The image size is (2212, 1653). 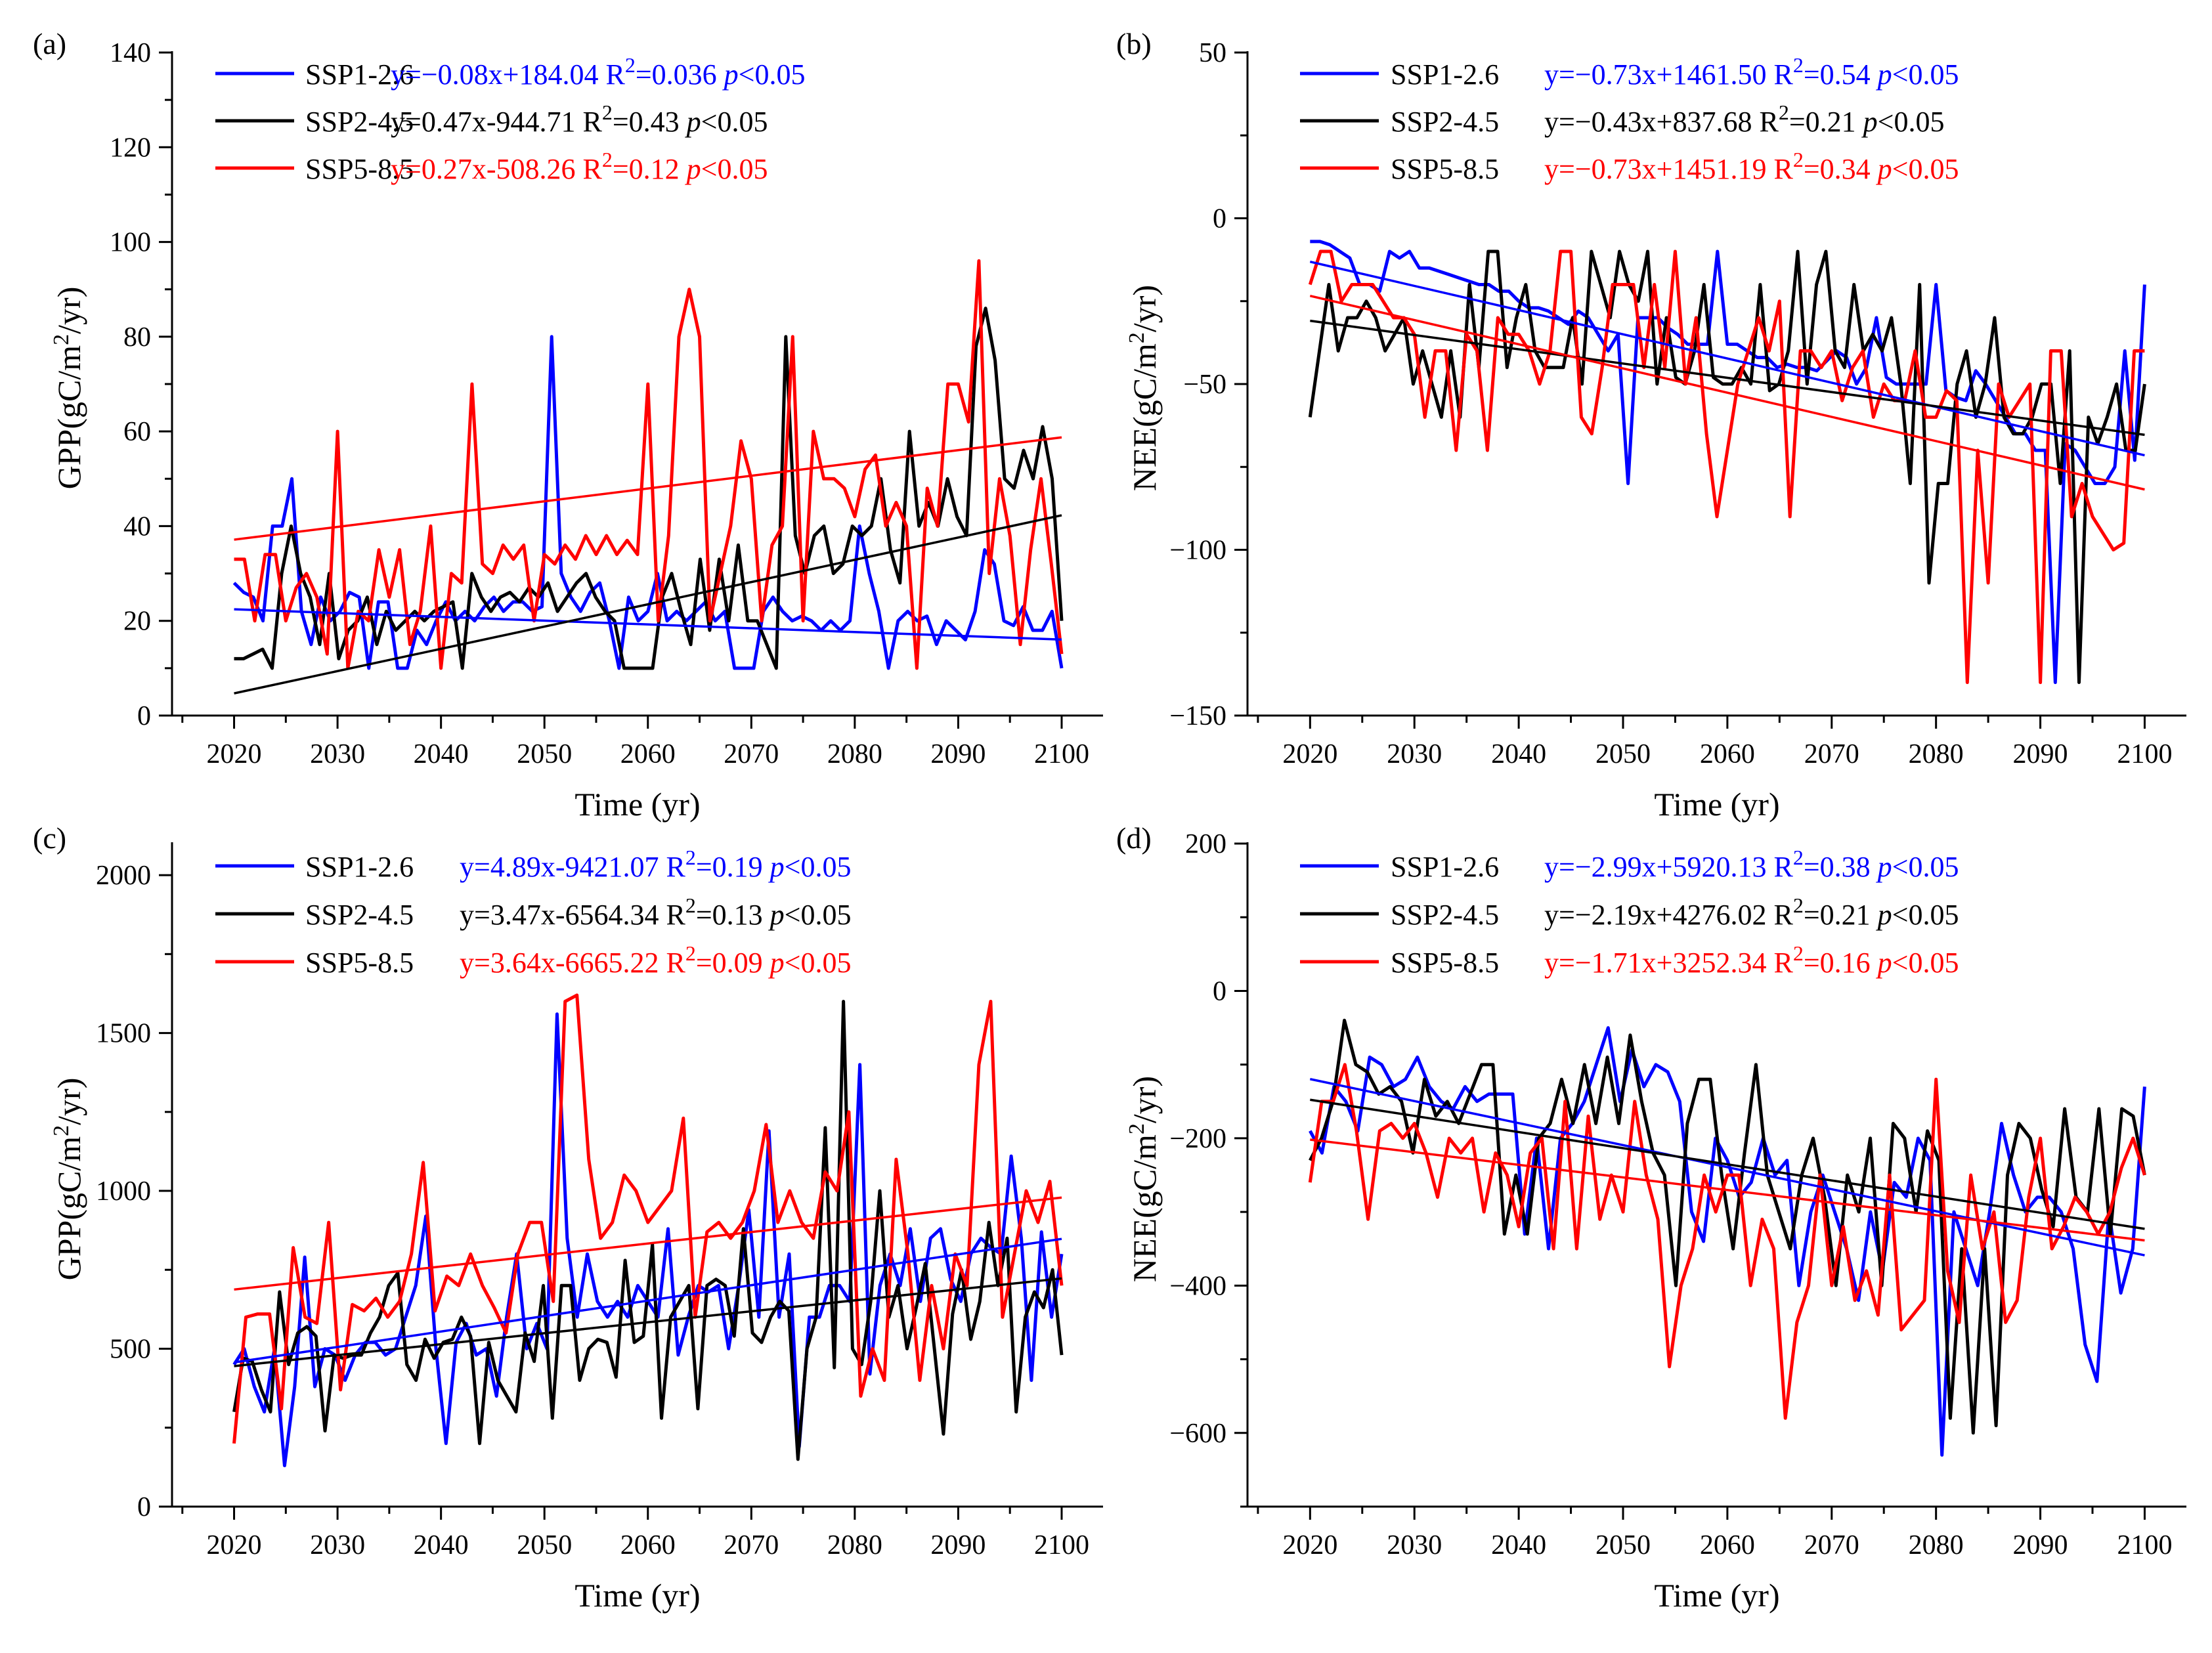 What do you see at coordinates (1655, 915) in the screenshot?
I see `equation-text: y=−2.19x+4276.02` at bounding box center [1655, 915].